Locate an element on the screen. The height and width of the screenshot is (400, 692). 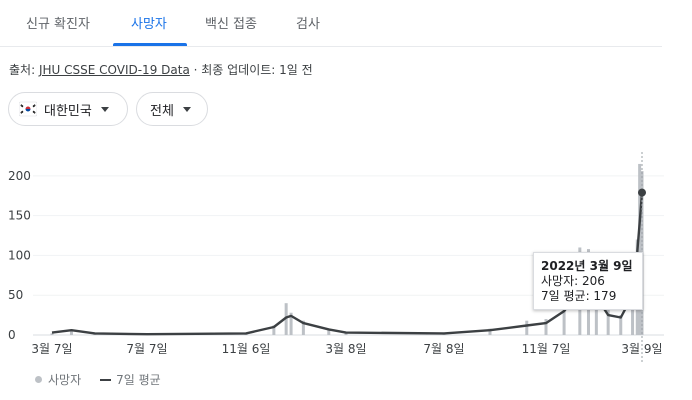
legend-bars-label: 사망자 is located at coordinates (65, 380).